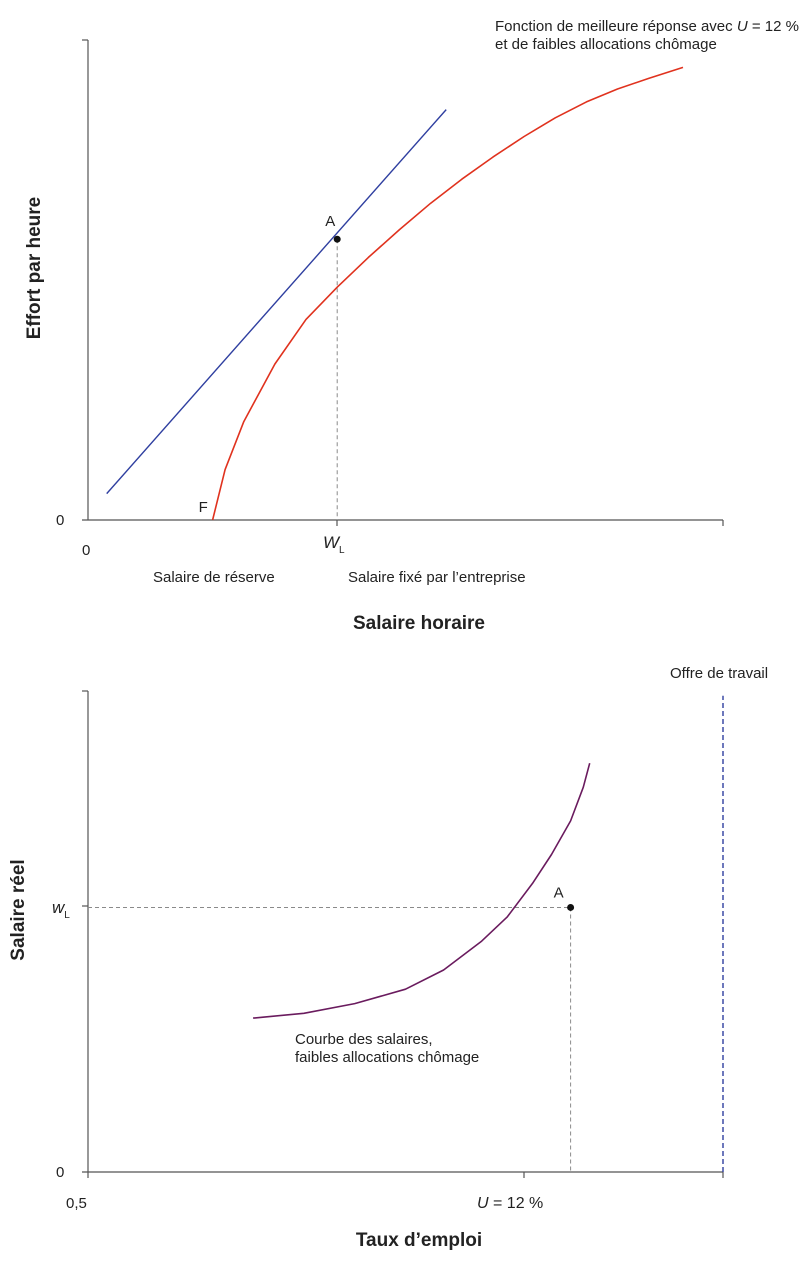  Describe the element at coordinates (419, 623) in the screenshot. I see `top-x-axis-title: Salaire horaire` at that location.